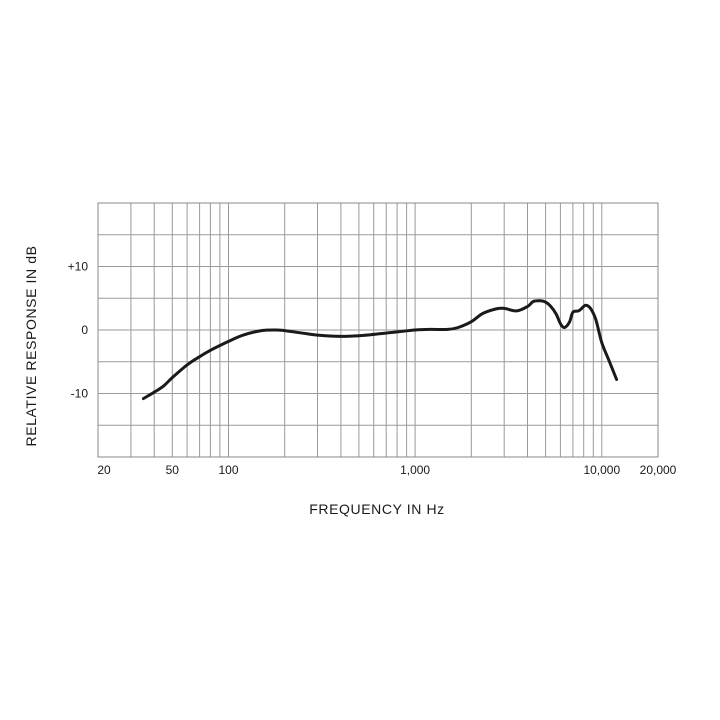  What do you see at coordinates (173, 470) in the screenshot?
I see `x-tick-label: 50` at bounding box center [173, 470].